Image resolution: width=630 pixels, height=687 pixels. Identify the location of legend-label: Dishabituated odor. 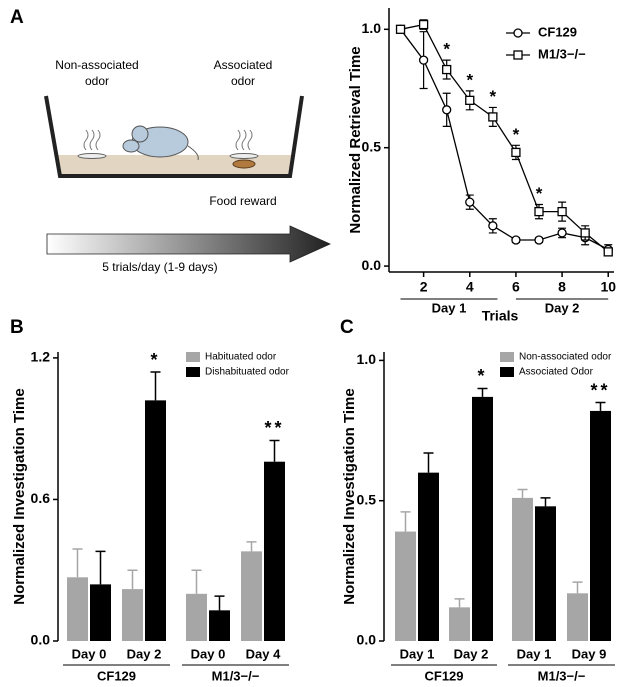
(247, 372).